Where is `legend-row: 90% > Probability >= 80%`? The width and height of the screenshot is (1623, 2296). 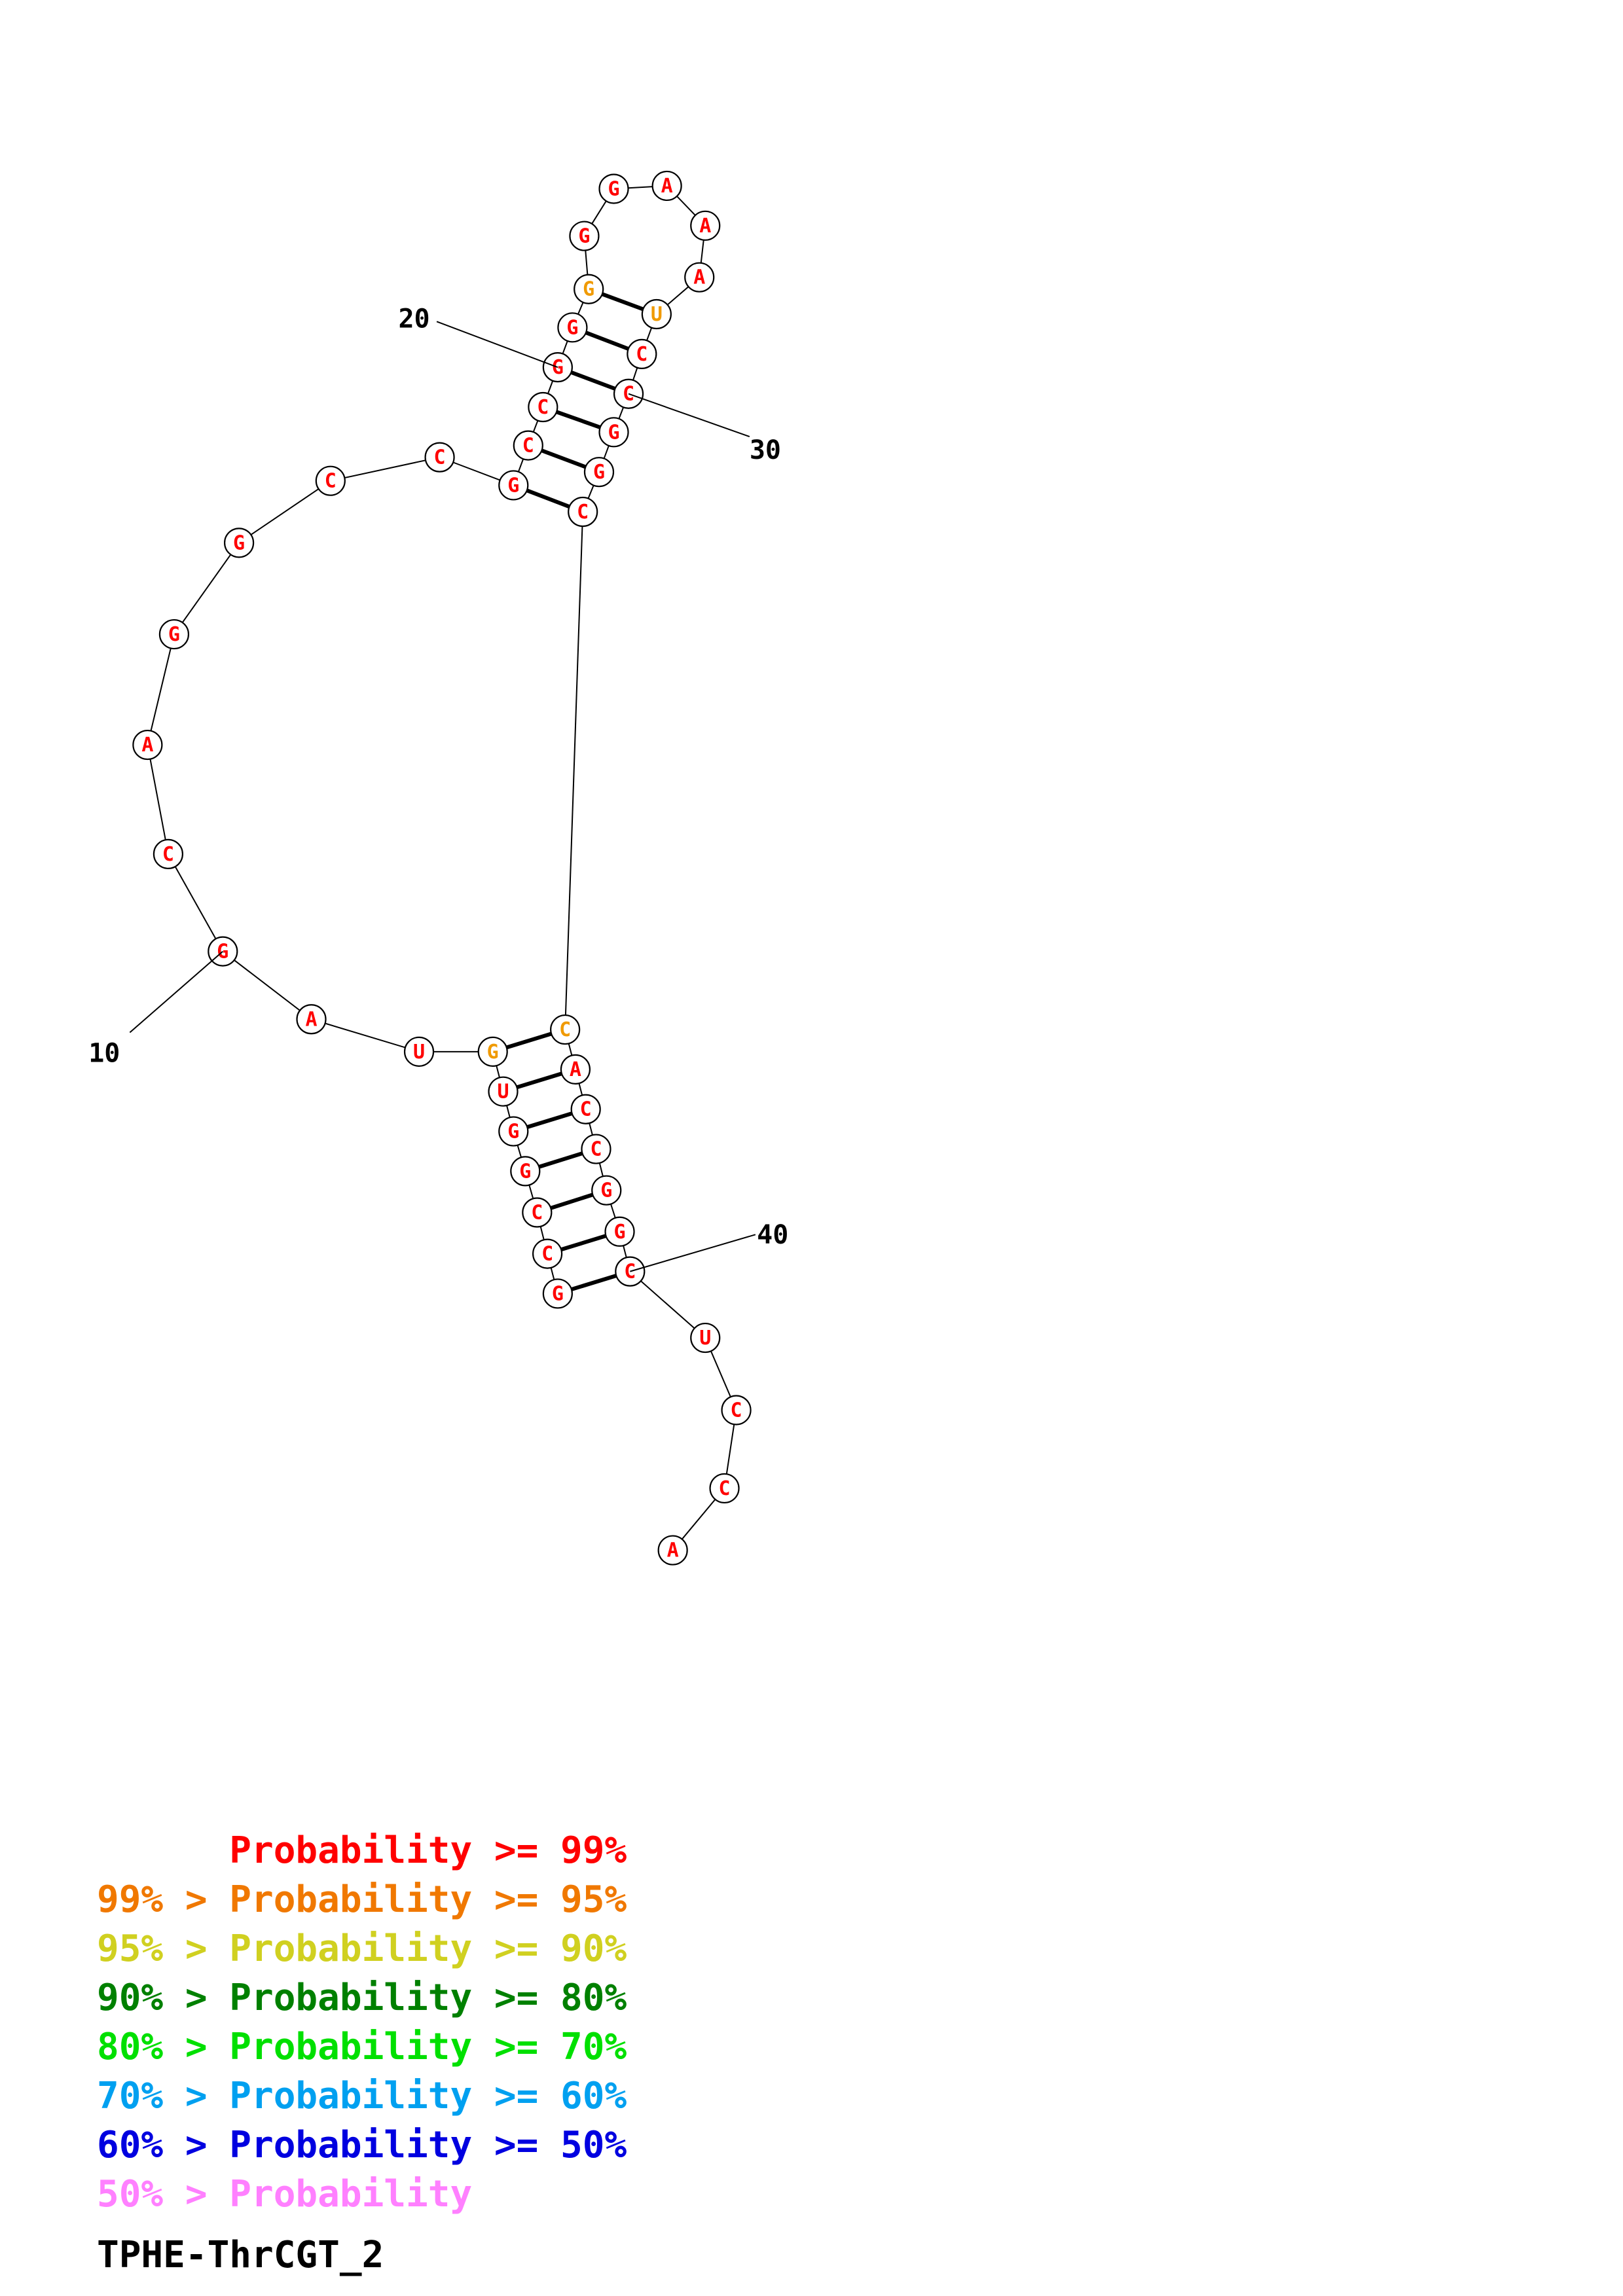 legend-row: 90% > Probability >= 80% is located at coordinates (362, 1998).